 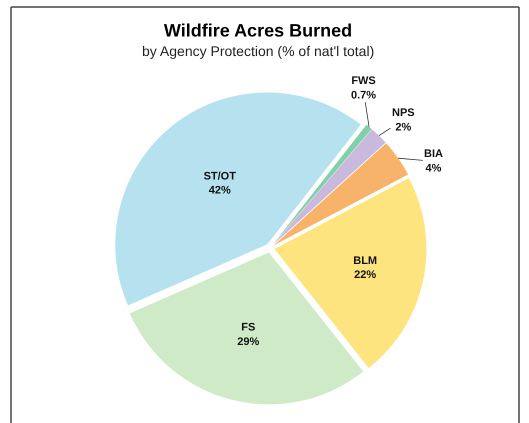 What do you see at coordinates (258, 51) in the screenshot?
I see `chart-subtitle: by Agency Protection (% of nat'l total)` at bounding box center [258, 51].